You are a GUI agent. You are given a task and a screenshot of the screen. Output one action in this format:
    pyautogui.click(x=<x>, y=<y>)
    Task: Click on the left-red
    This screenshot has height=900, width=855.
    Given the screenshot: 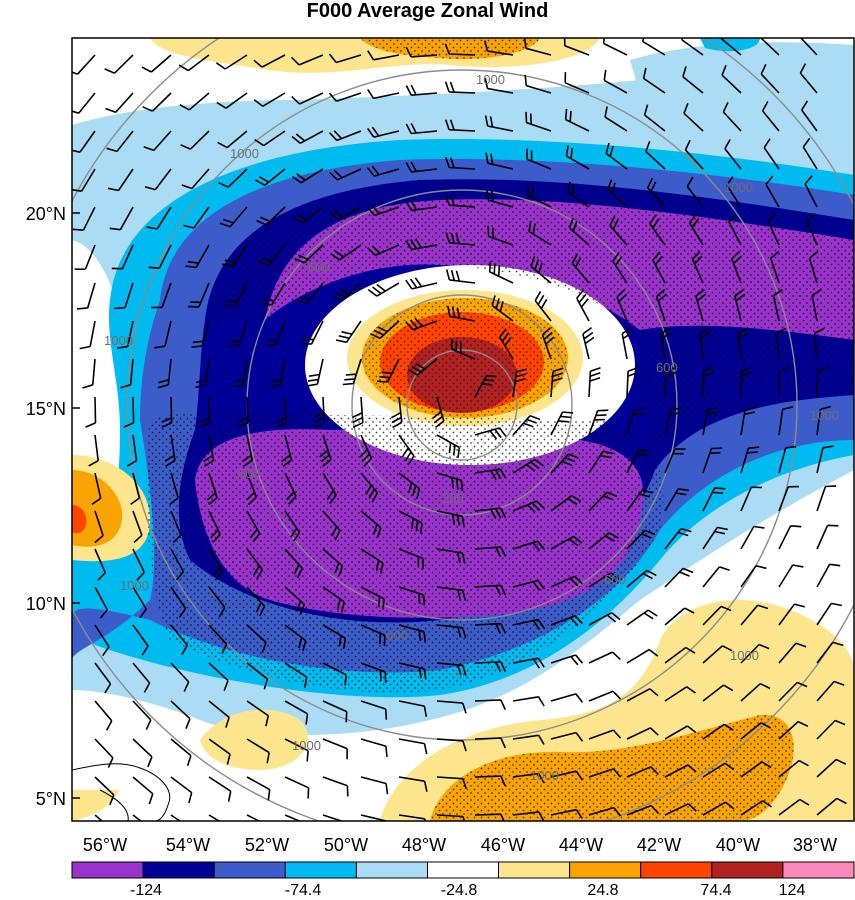 What is the action you would take?
    pyautogui.click(x=79, y=519)
    